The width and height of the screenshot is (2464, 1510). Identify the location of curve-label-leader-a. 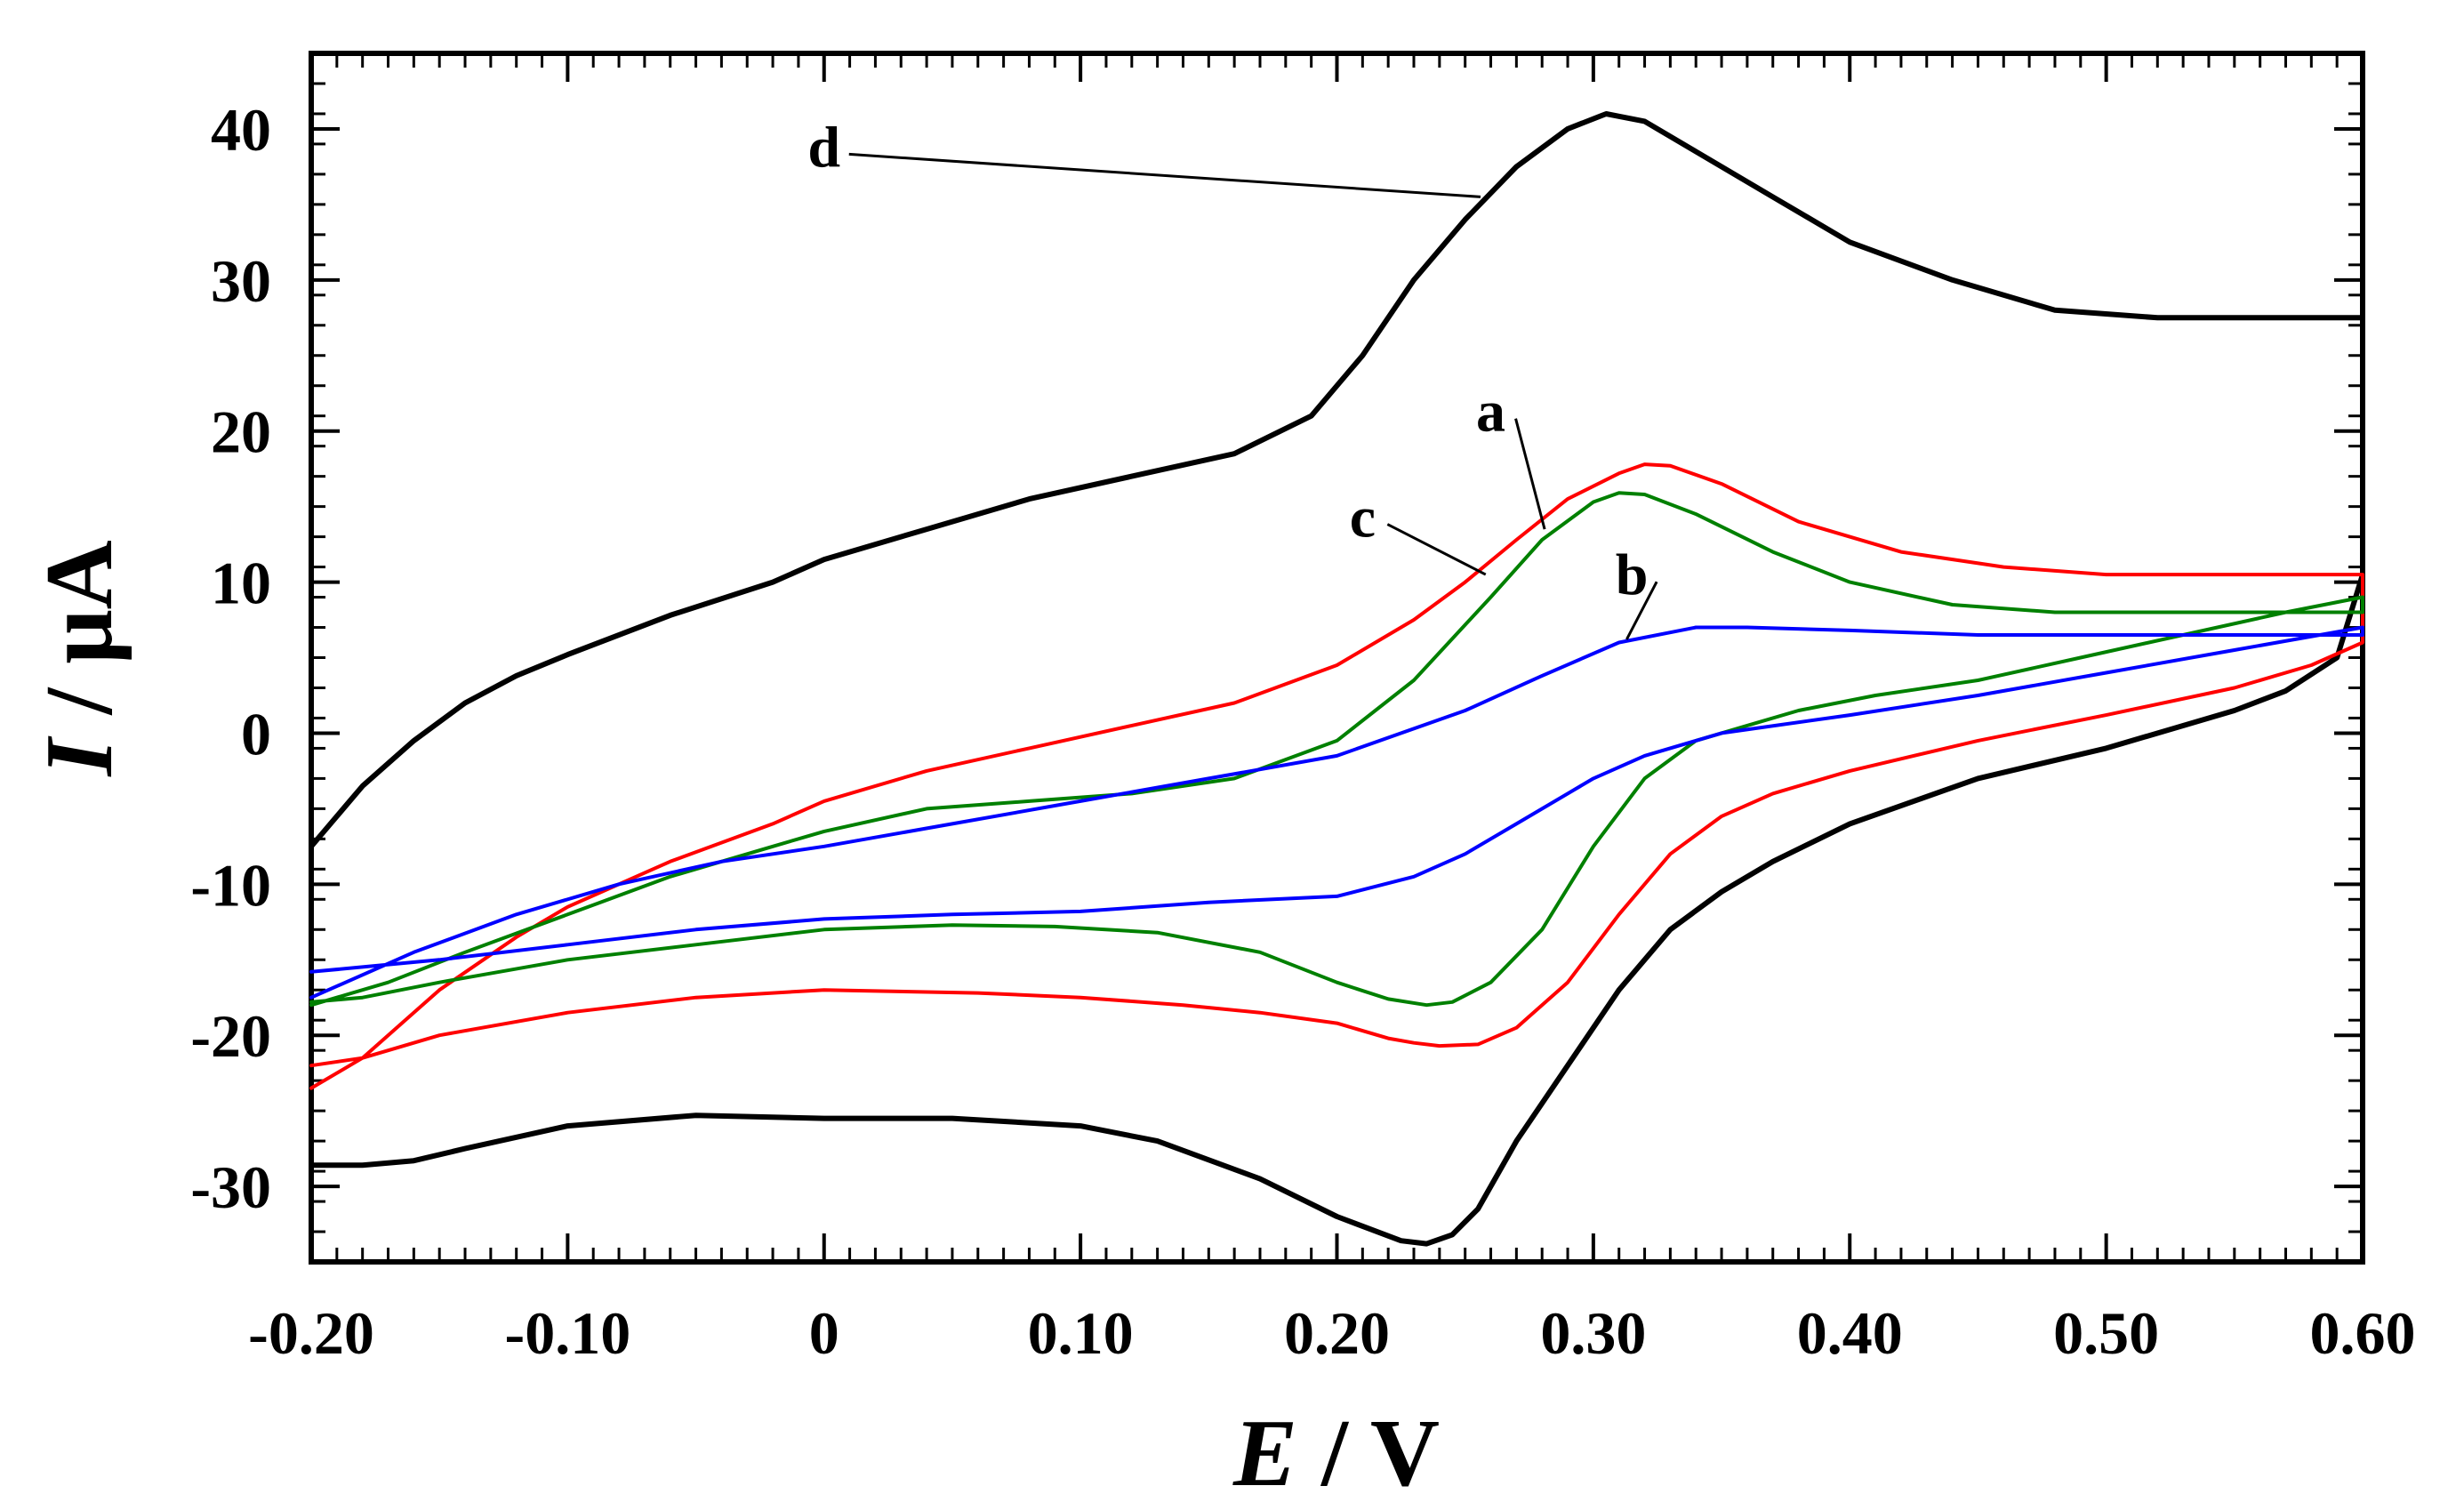
(1530, 474).